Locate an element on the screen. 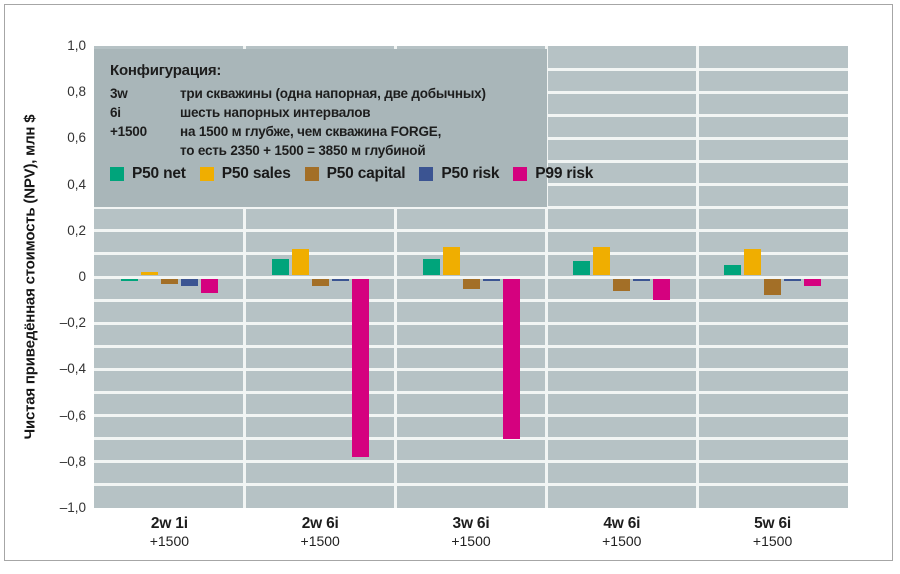 This screenshot has width=900, height=574. x-category-label: 4w 6i +1500 is located at coordinates (622, 533).